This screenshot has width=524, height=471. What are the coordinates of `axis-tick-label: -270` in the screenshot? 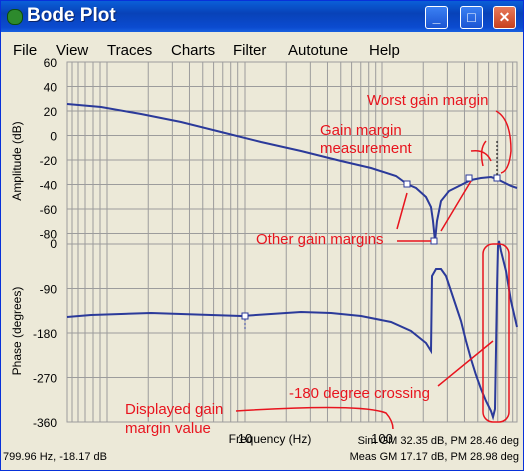 It's located at (45, 379).